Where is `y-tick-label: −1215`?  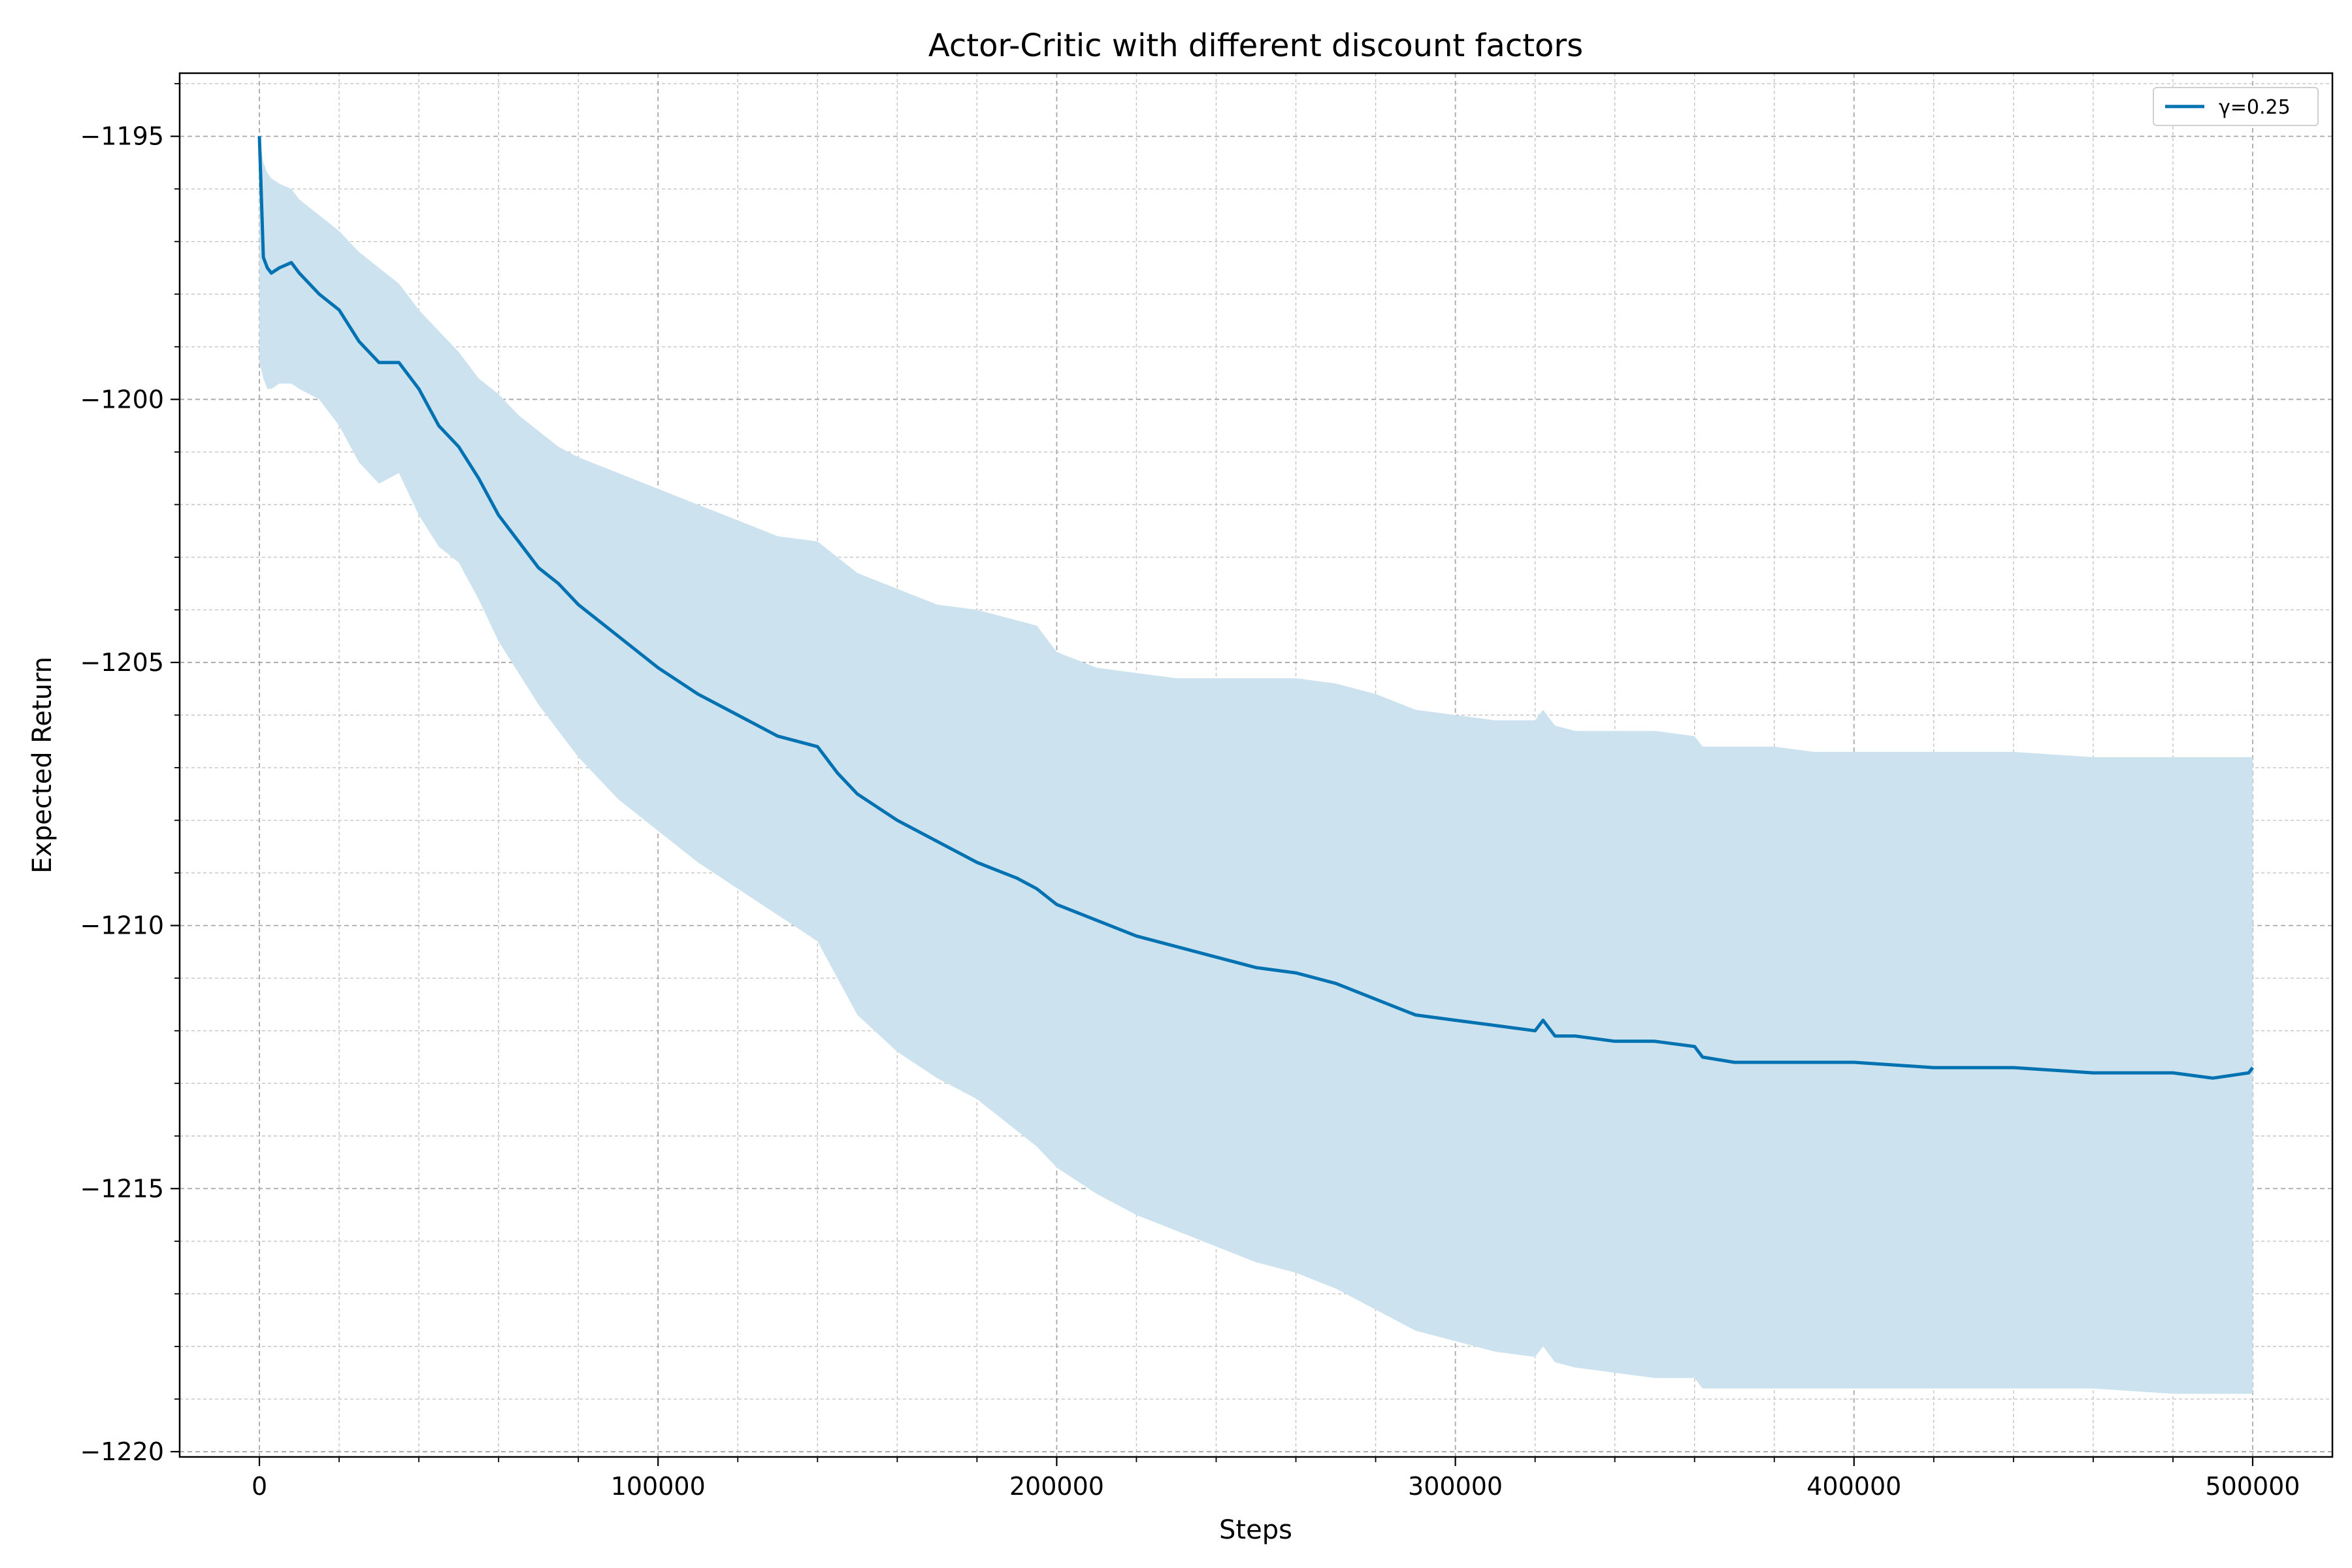 y-tick-label: −1215 is located at coordinates (122, 1188).